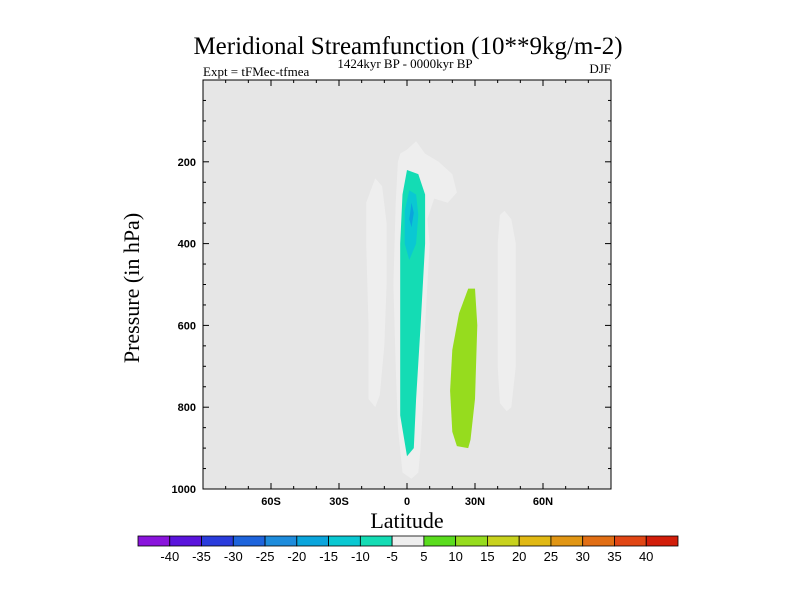 The height and width of the screenshot is (600, 800). Describe the element at coordinates (464, 368) in the screenshot. I see `contour-positive-cell` at that location.